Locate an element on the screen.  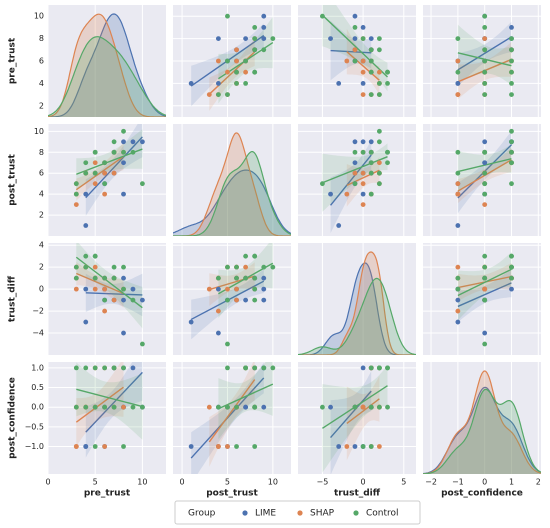
x-tick-label: 2 is located at coordinates (538, 482).